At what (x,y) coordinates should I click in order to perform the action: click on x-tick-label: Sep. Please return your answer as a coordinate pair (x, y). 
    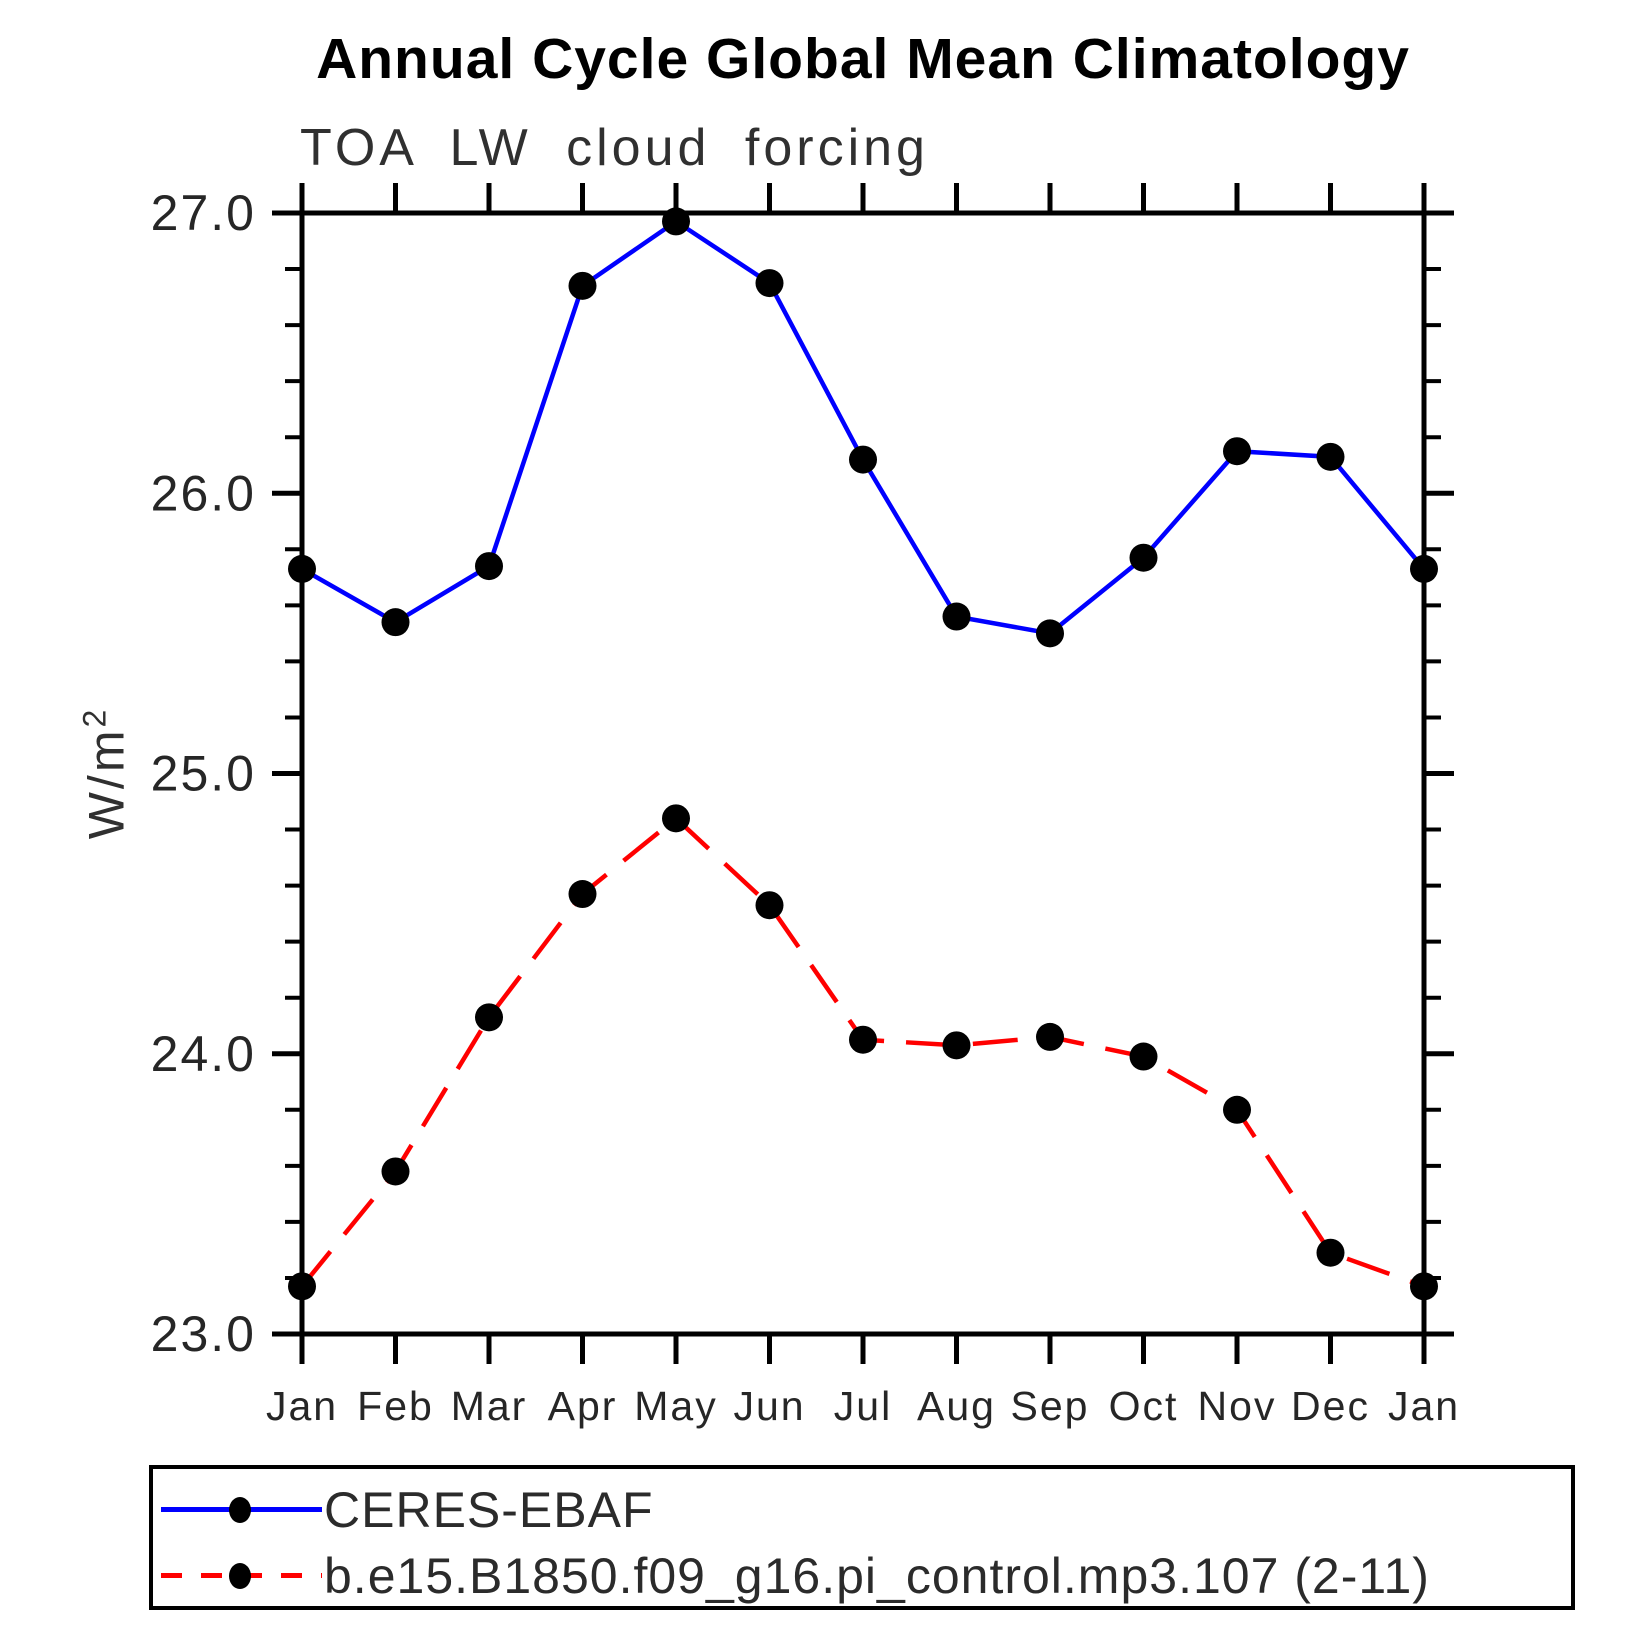
    Looking at the image, I should click on (1050, 1406).